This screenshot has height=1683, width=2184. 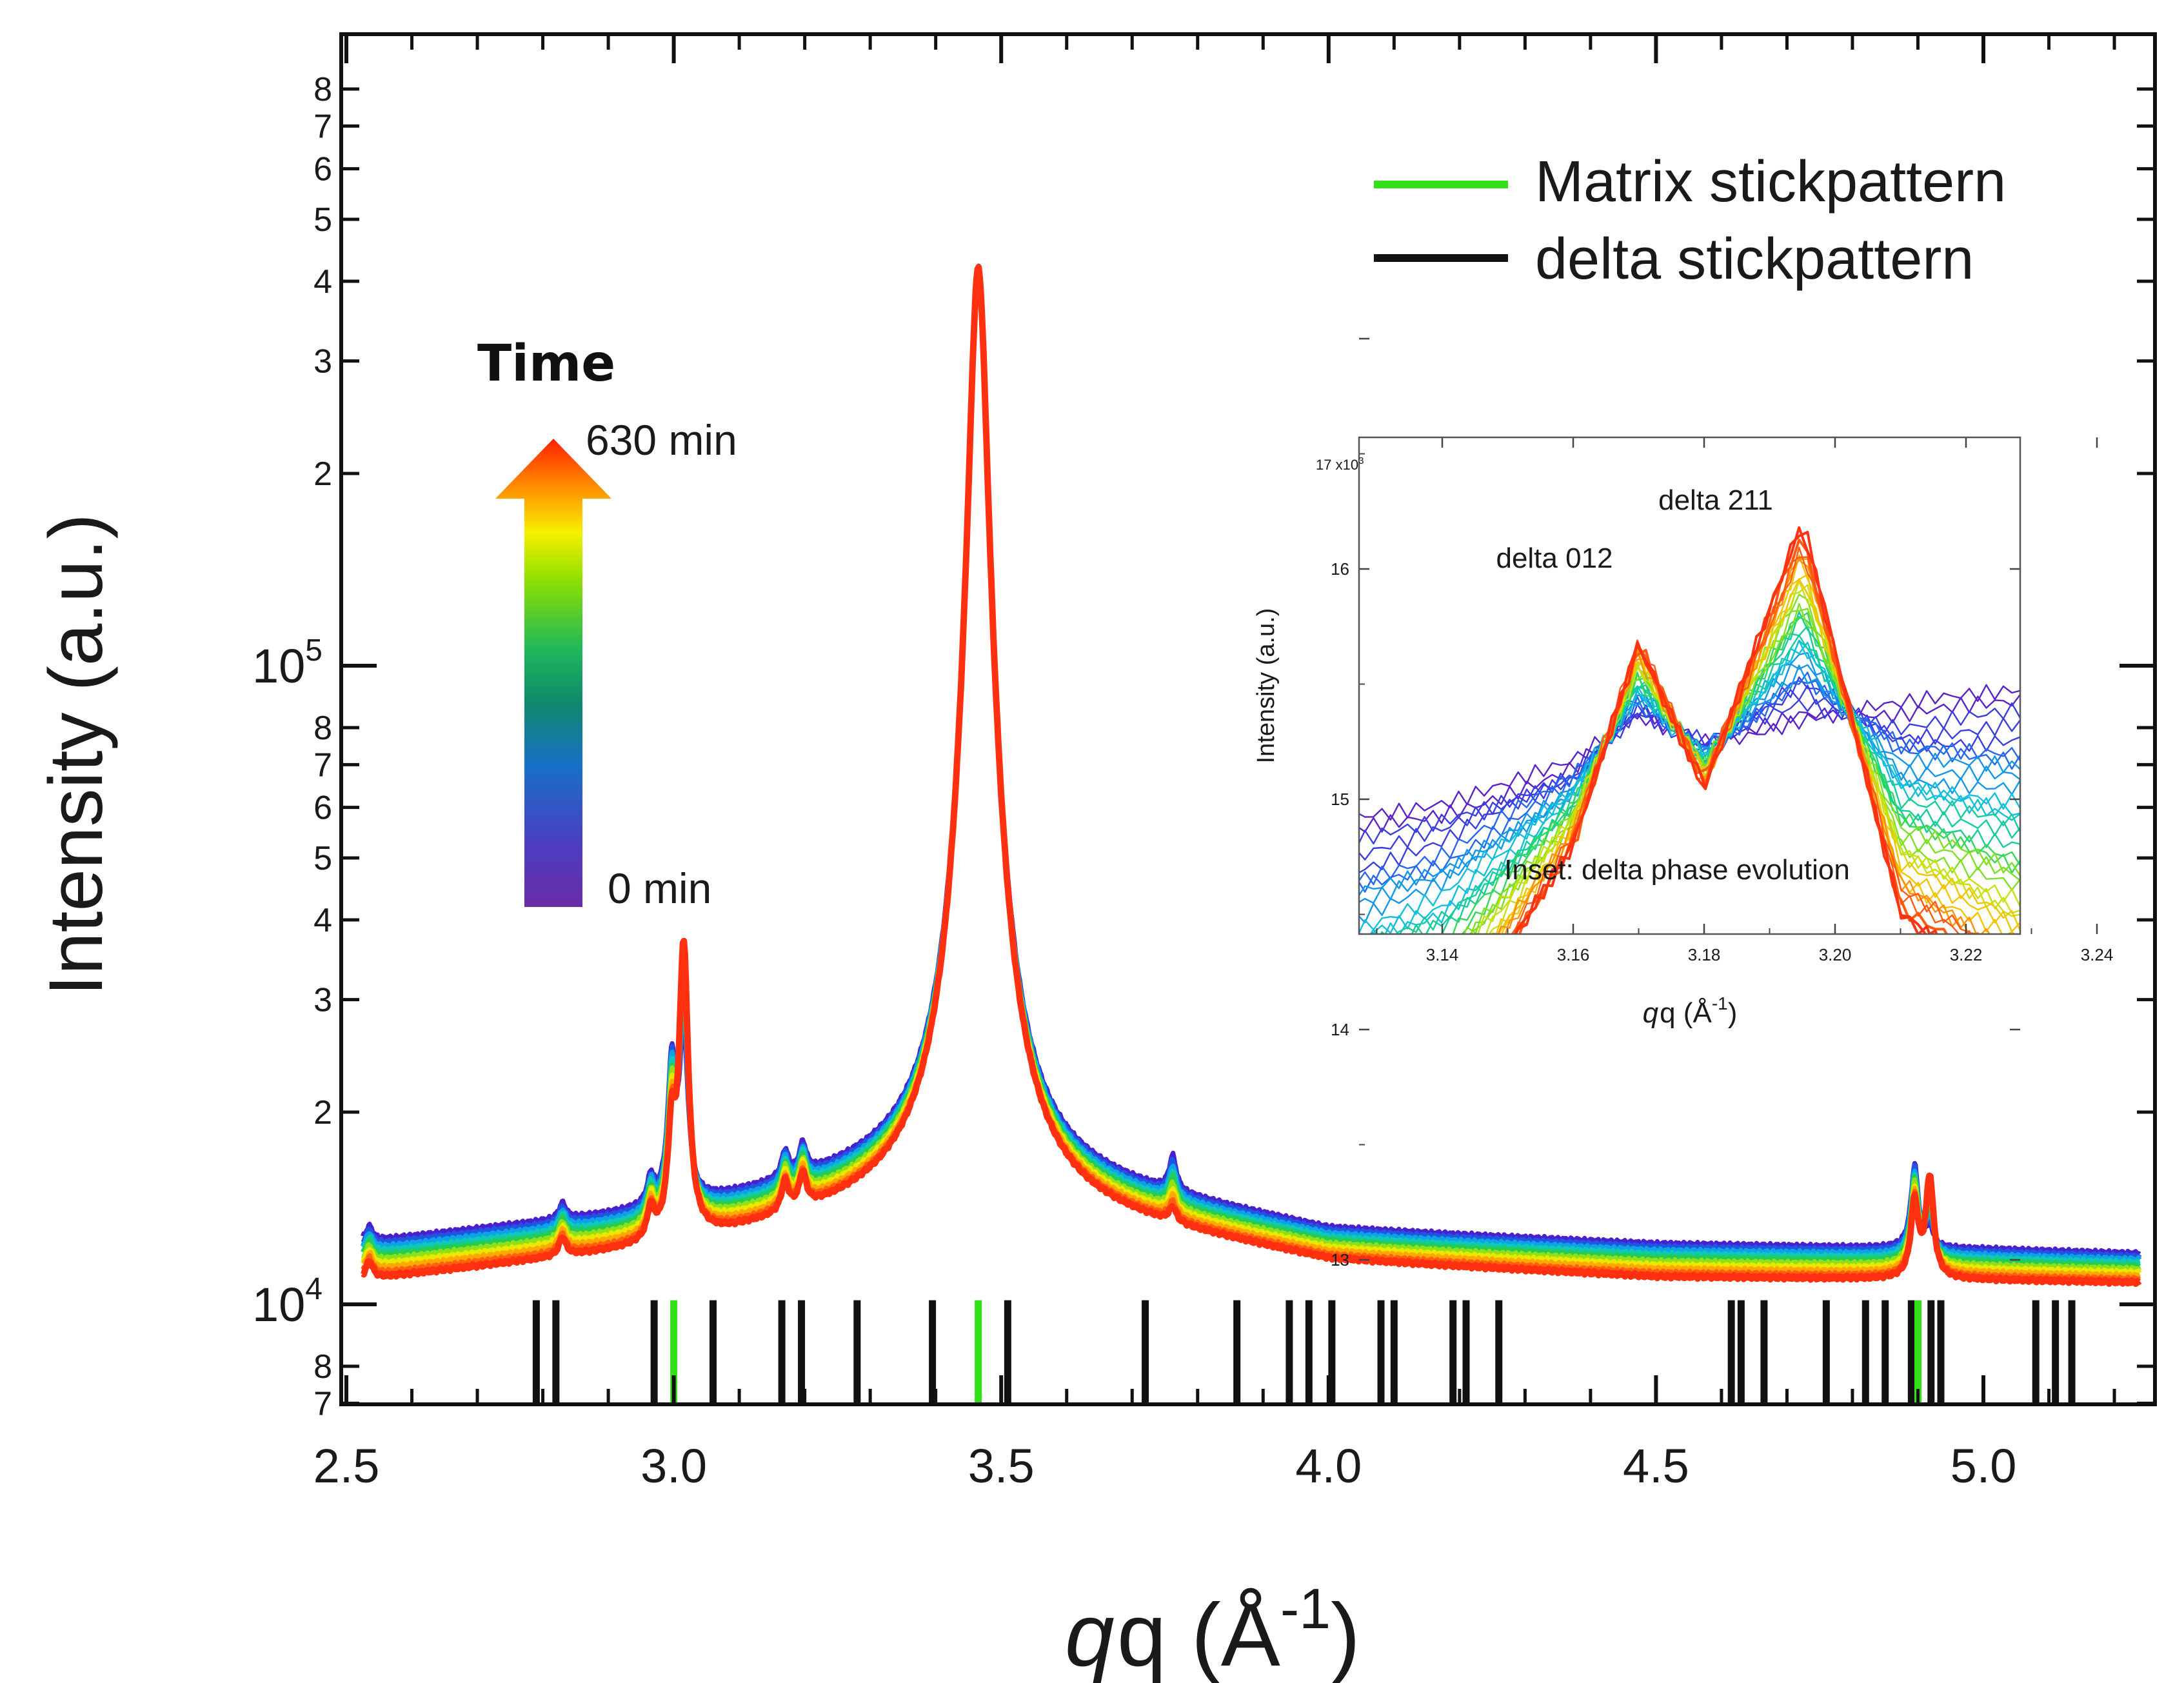 What do you see at coordinates (1442, 954) in the screenshot?
I see `inset-x-tick-label: 3.14` at bounding box center [1442, 954].